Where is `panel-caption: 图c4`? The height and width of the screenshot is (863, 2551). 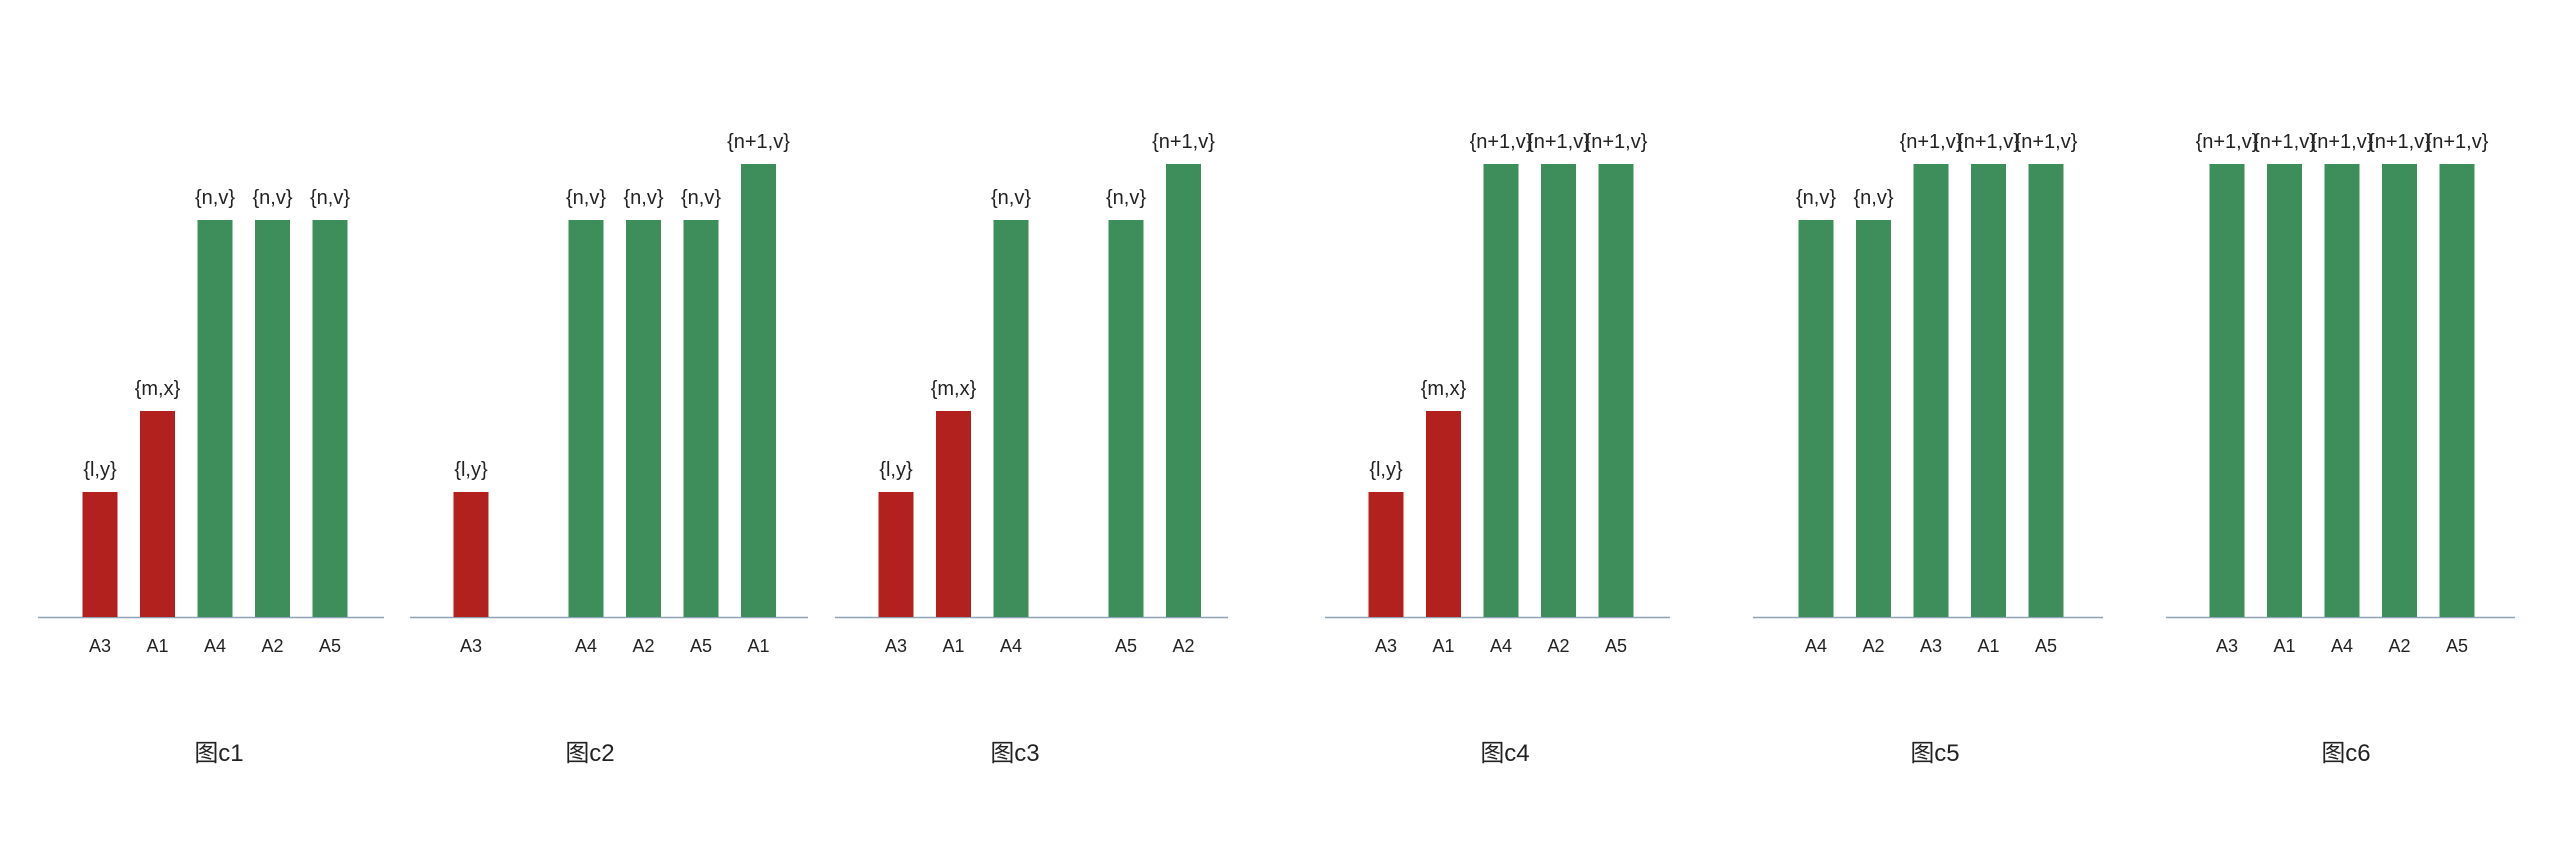
panel-caption: 图c4 is located at coordinates (1504, 753).